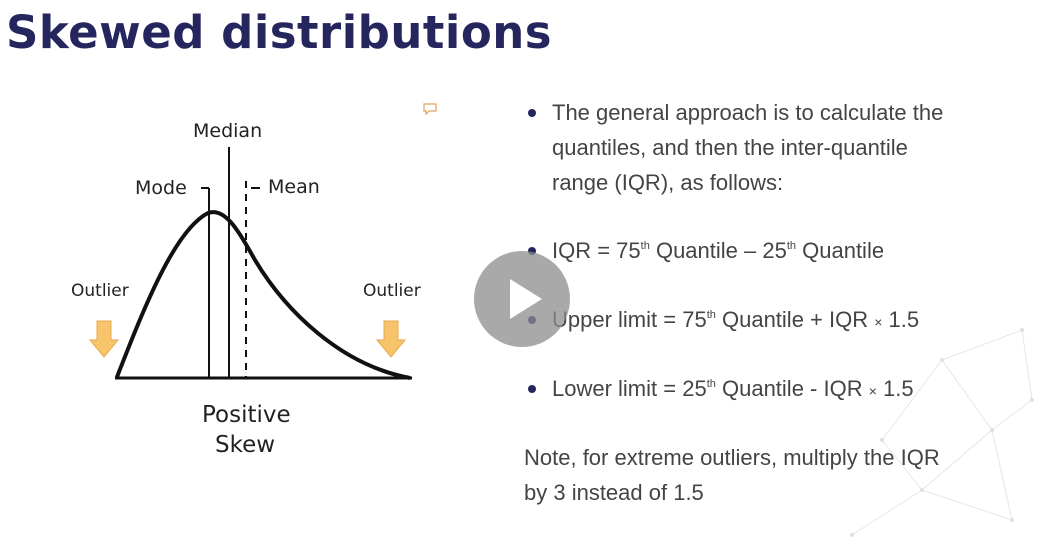 Image resolution: width=1042 pixels, height=540 pixels. Describe the element at coordinates (392, 291) in the screenshot. I see `outlier-right-label: Outlier` at that location.